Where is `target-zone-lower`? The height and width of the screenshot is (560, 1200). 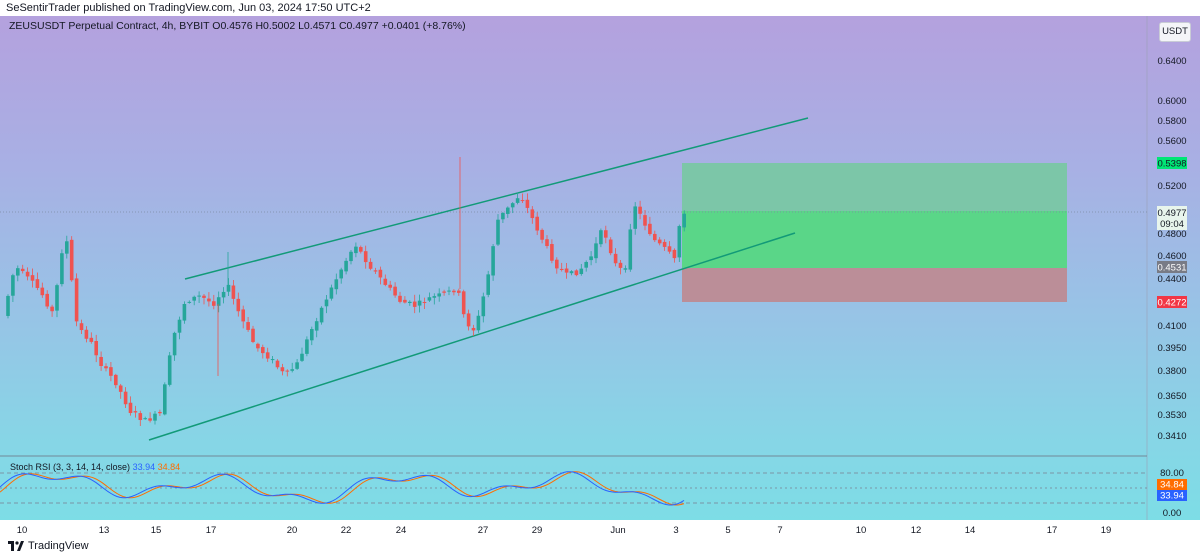 target-zone-lower is located at coordinates (874, 239).